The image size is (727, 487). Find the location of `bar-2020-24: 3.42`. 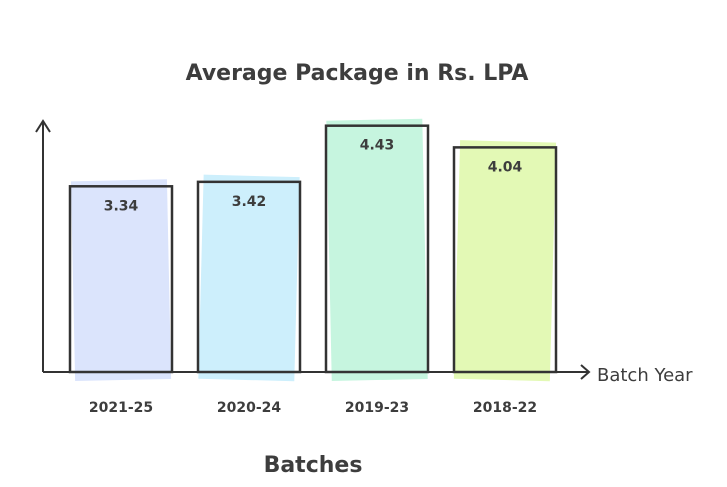

bar-2020-24: 3.42 is located at coordinates (249, 278).